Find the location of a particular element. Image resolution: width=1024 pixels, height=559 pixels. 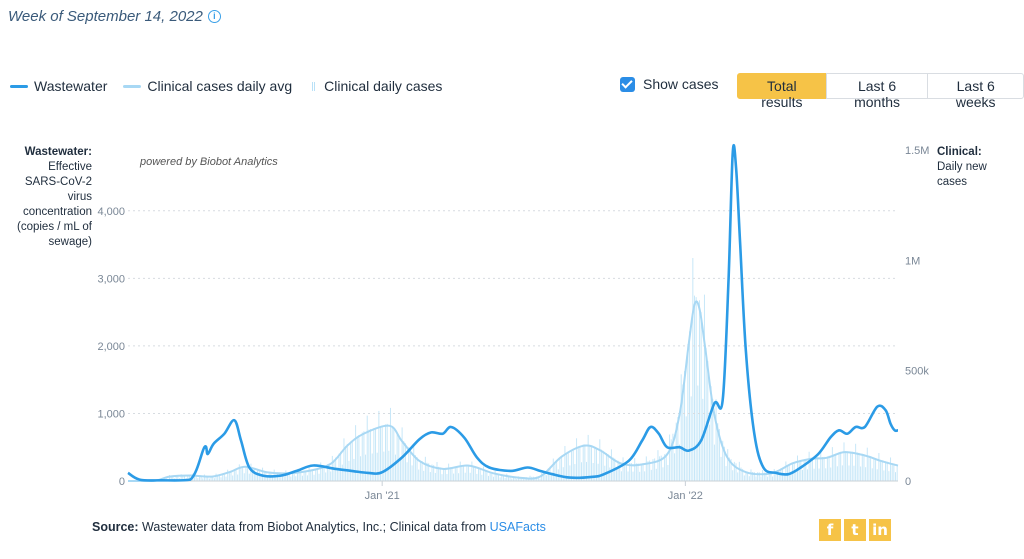

legend-item-wastewater: Wastewater is located at coordinates (58, 86).